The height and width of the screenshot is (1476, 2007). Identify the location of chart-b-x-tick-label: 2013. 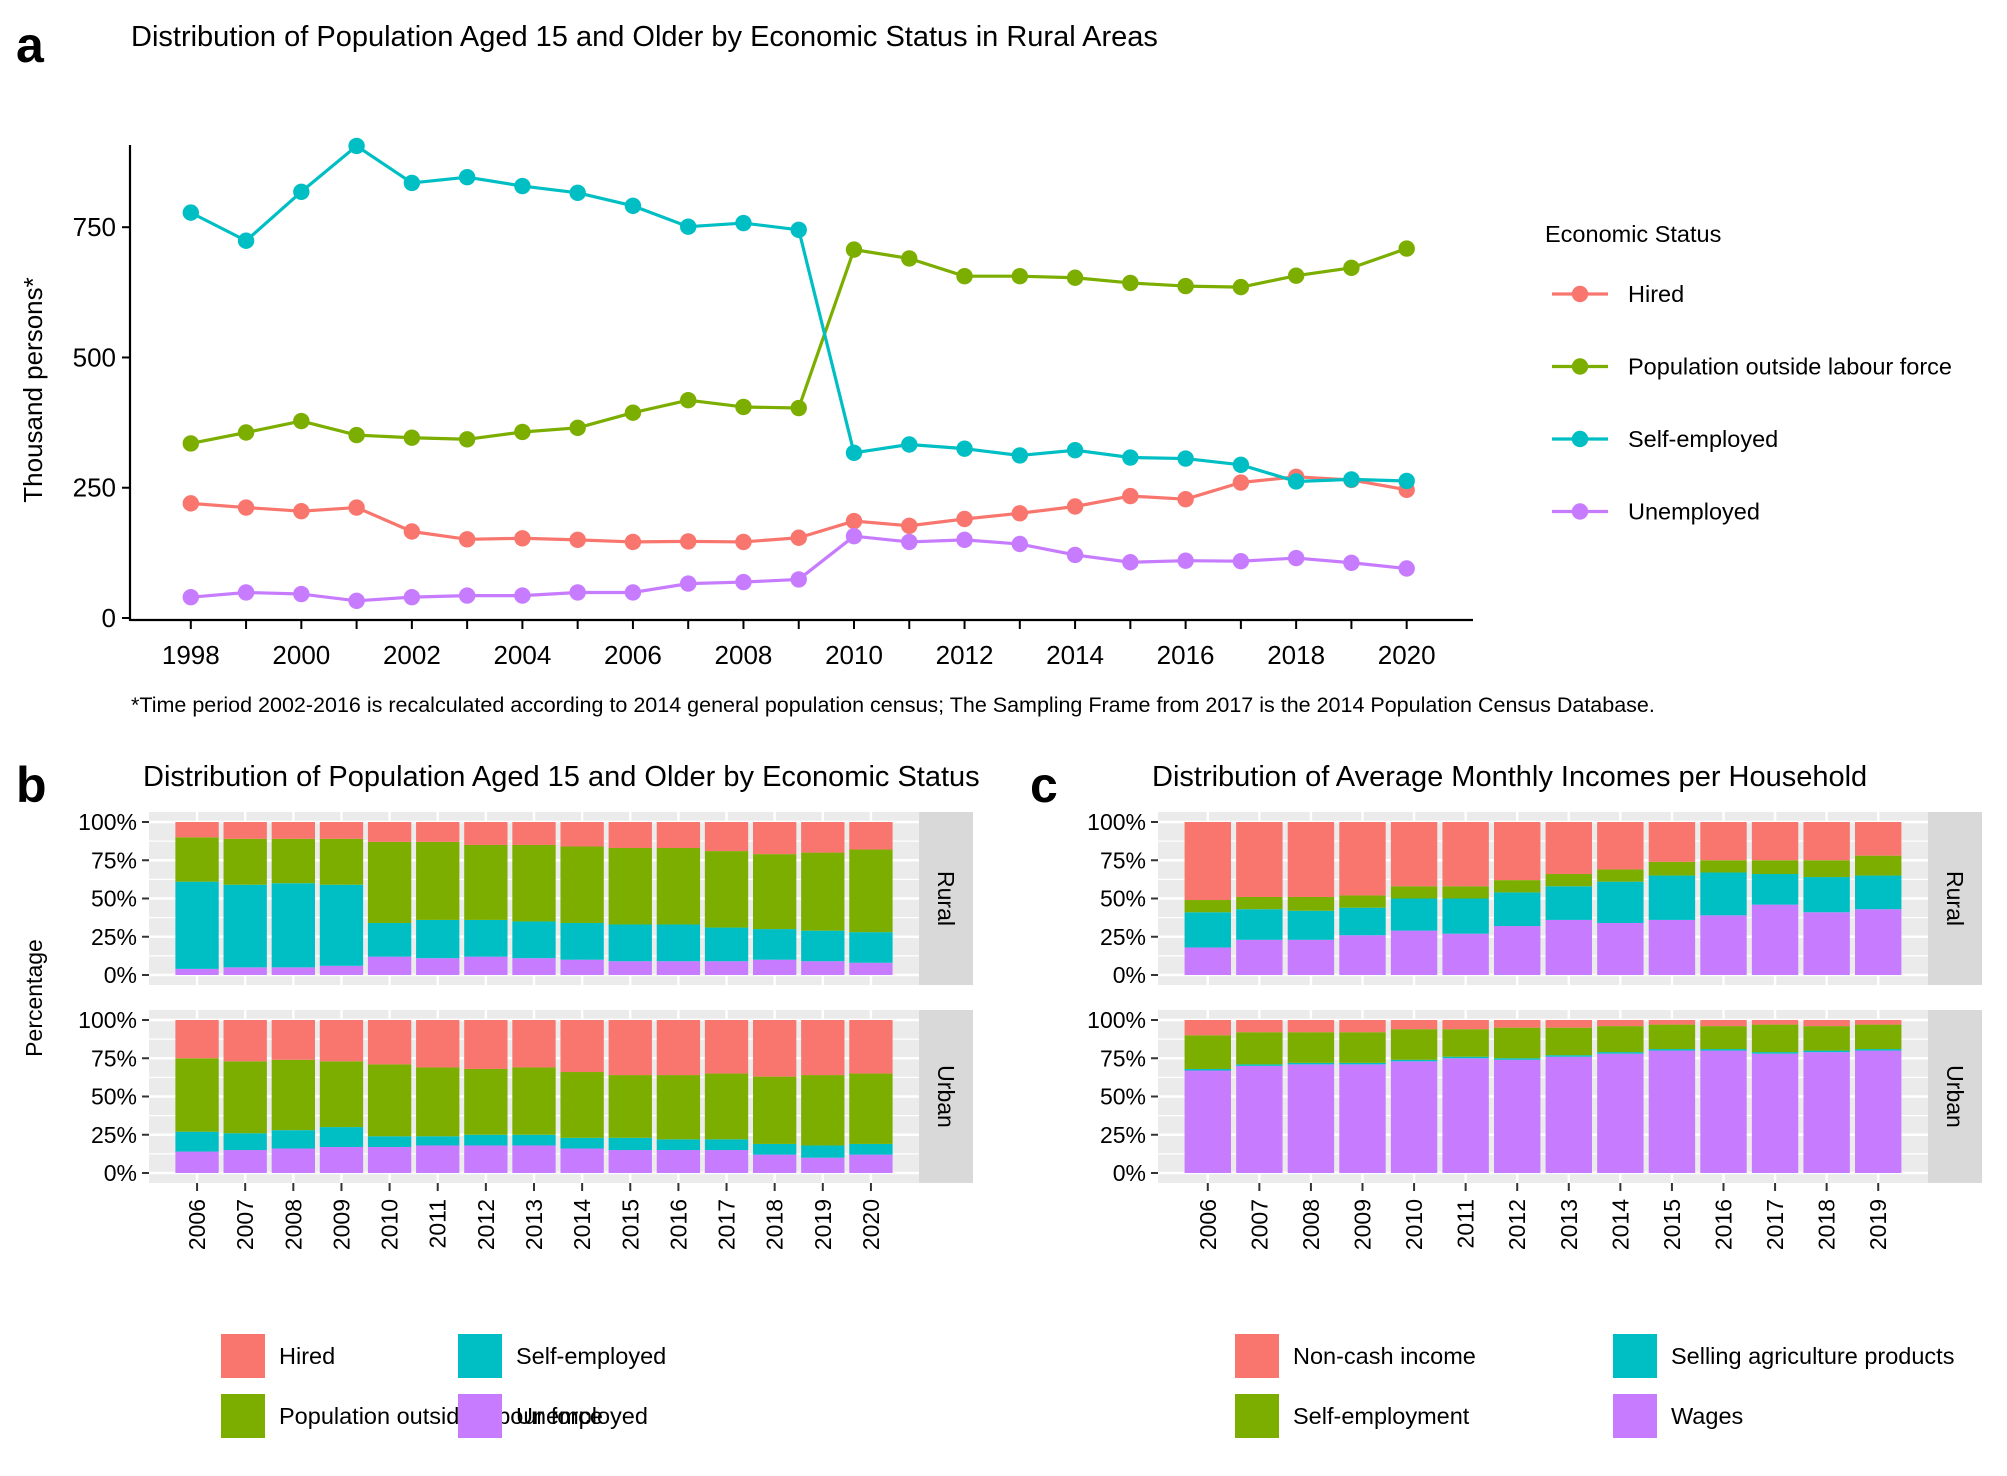
(534, 1224).